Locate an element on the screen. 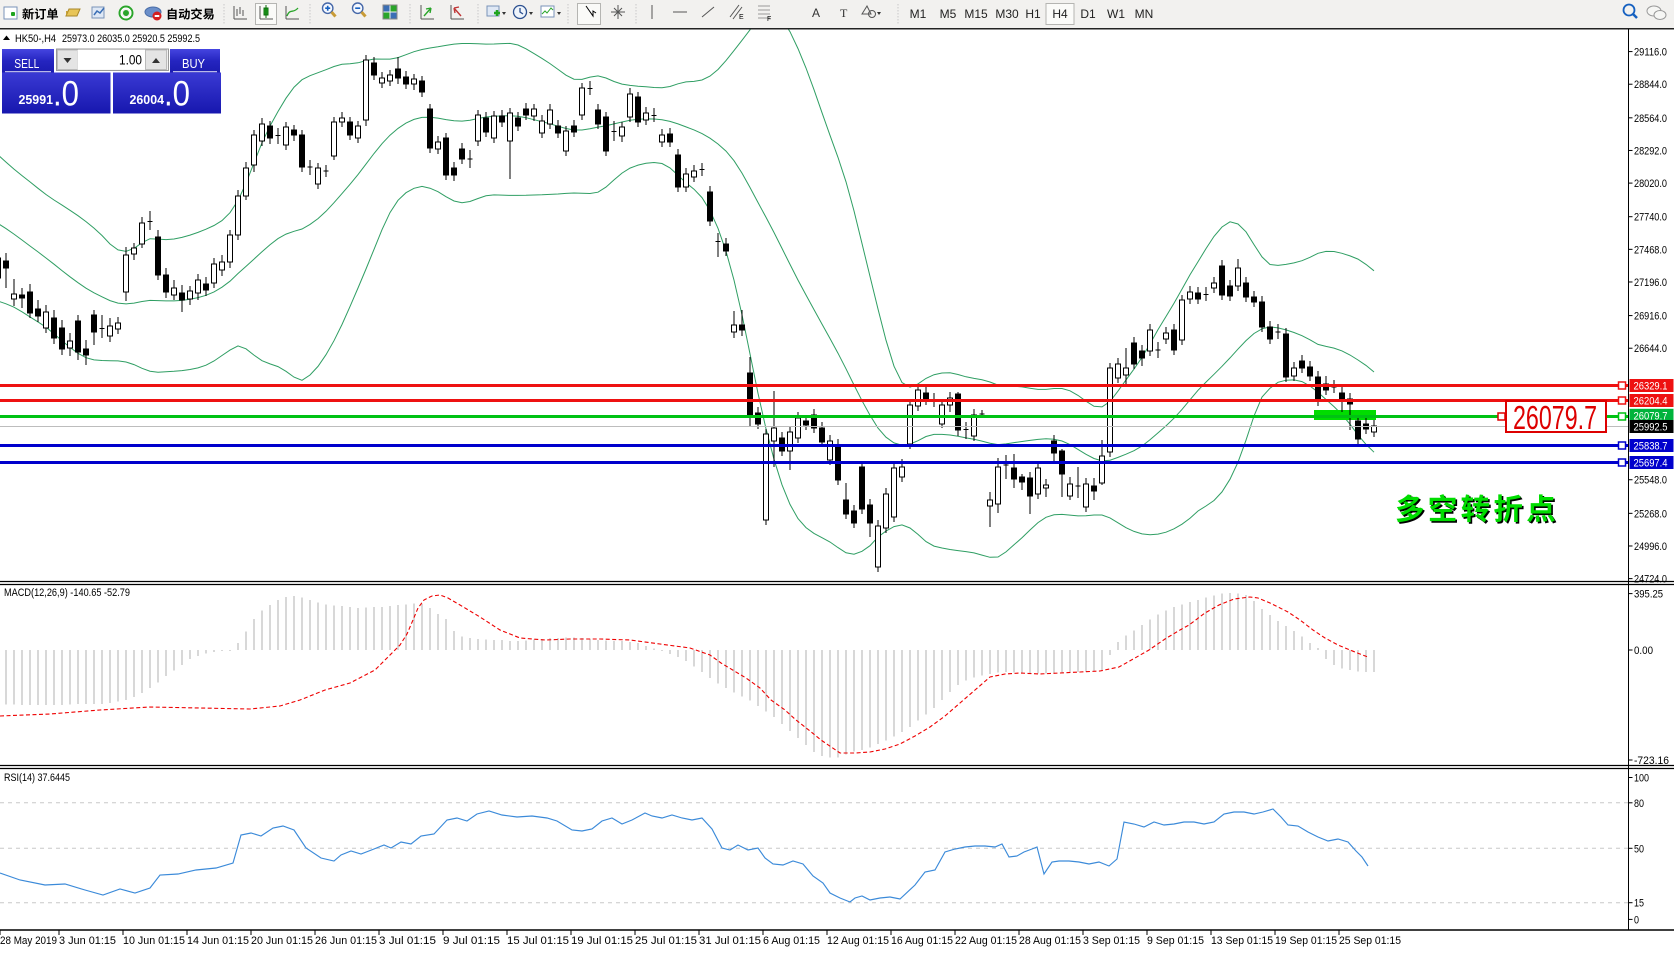  svg-text: 26204.4 is located at coordinates (1651, 402).